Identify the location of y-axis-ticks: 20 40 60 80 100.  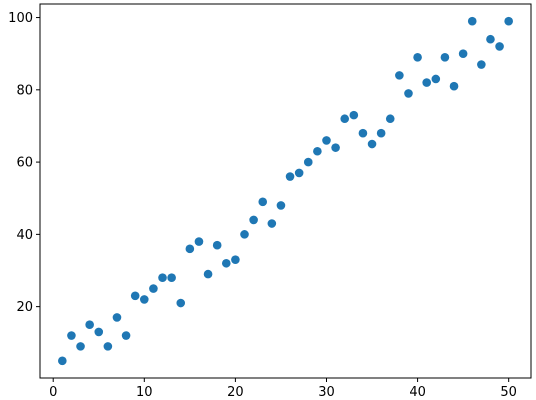
(24, 163).